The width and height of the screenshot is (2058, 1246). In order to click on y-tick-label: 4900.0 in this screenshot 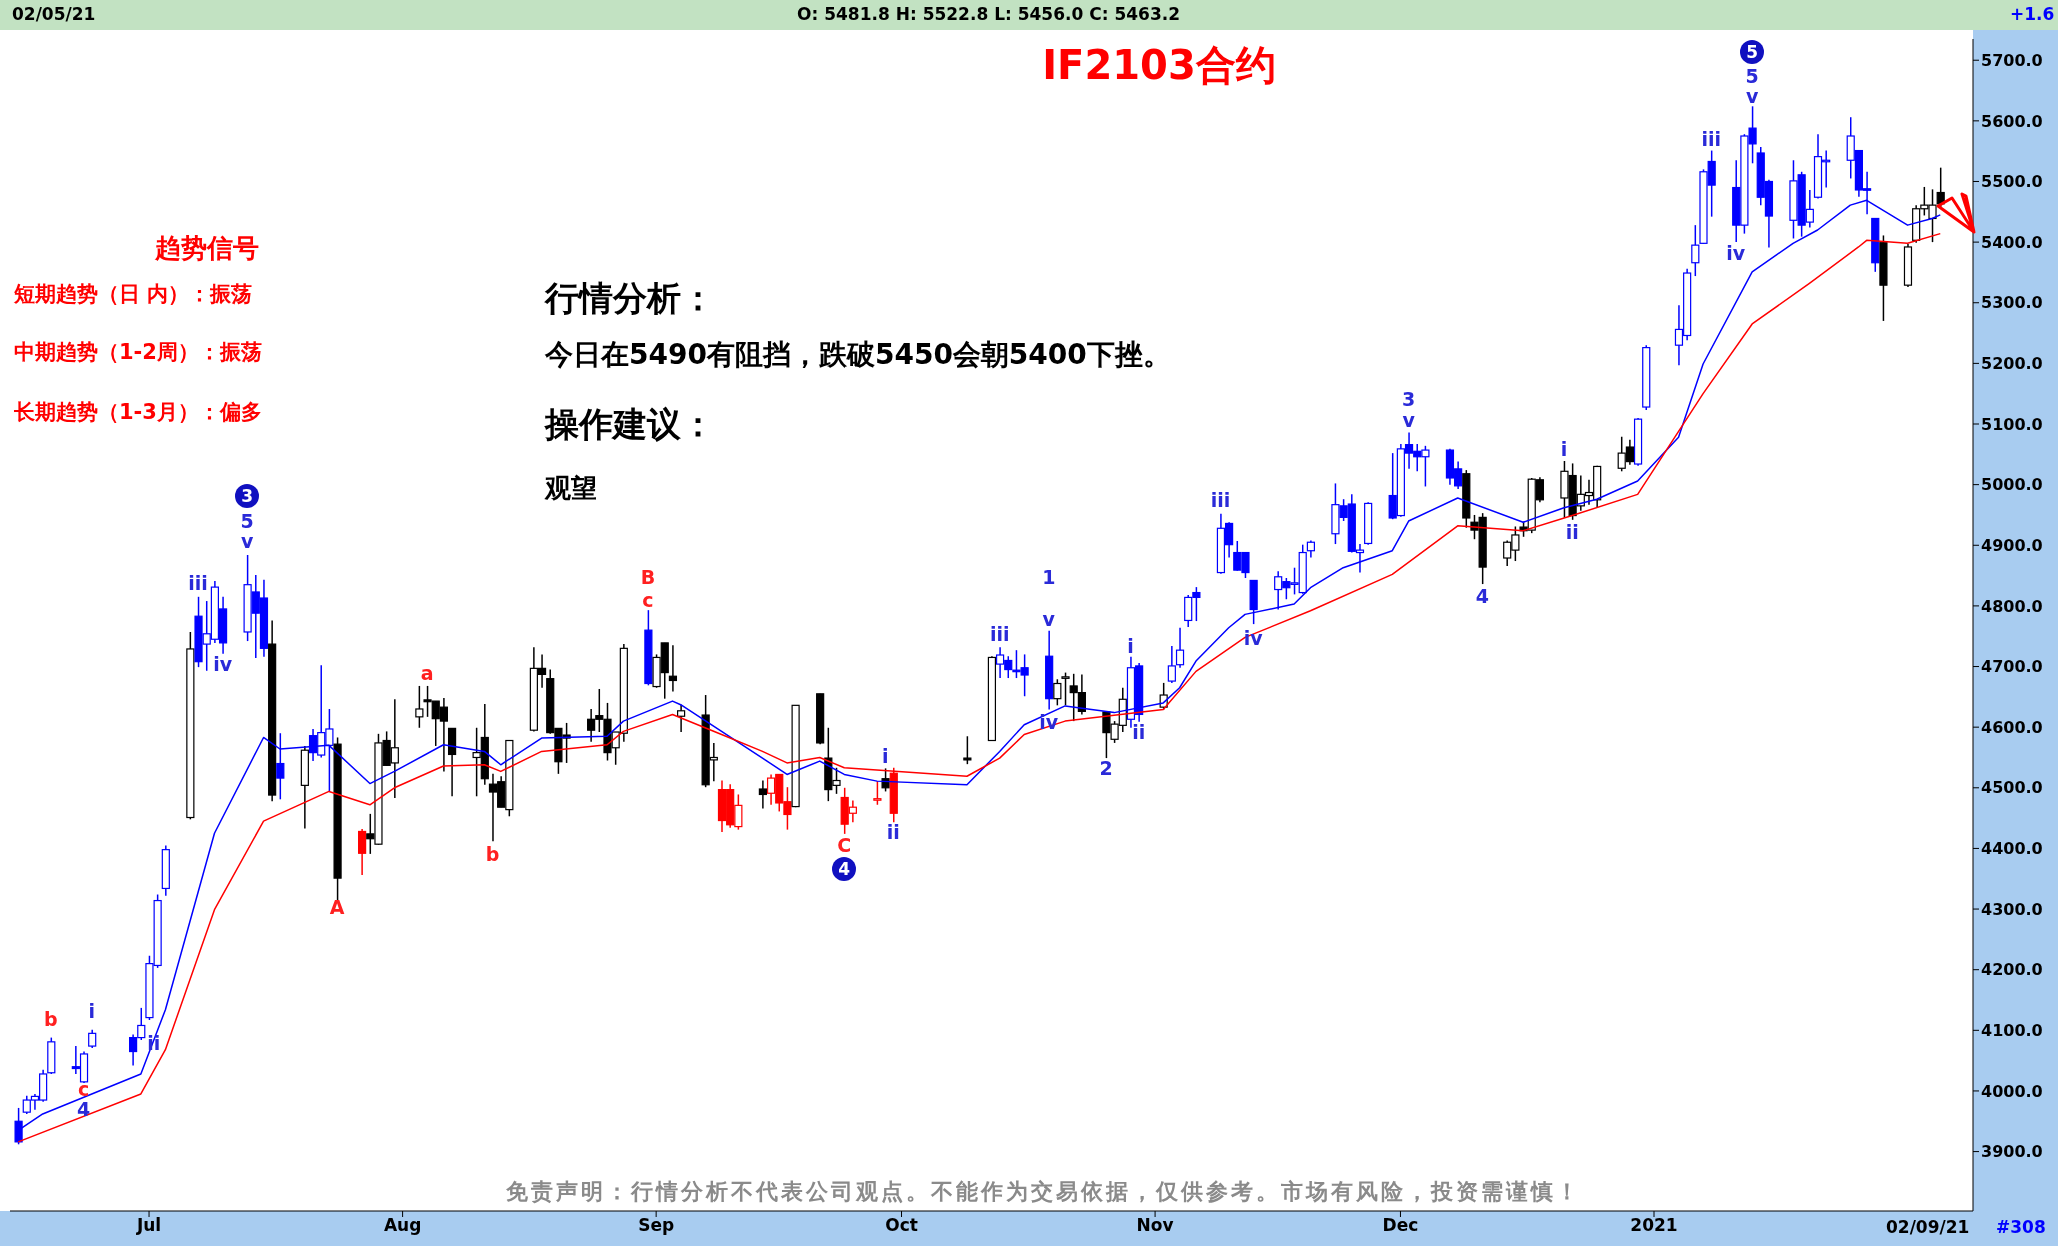, I will do `click(2012, 545)`.